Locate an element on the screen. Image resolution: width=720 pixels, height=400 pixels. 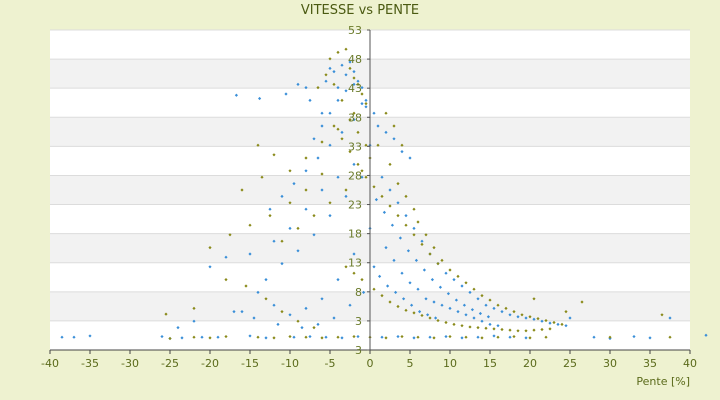
x-tick-label: 35 is located at coordinates (650, 363).